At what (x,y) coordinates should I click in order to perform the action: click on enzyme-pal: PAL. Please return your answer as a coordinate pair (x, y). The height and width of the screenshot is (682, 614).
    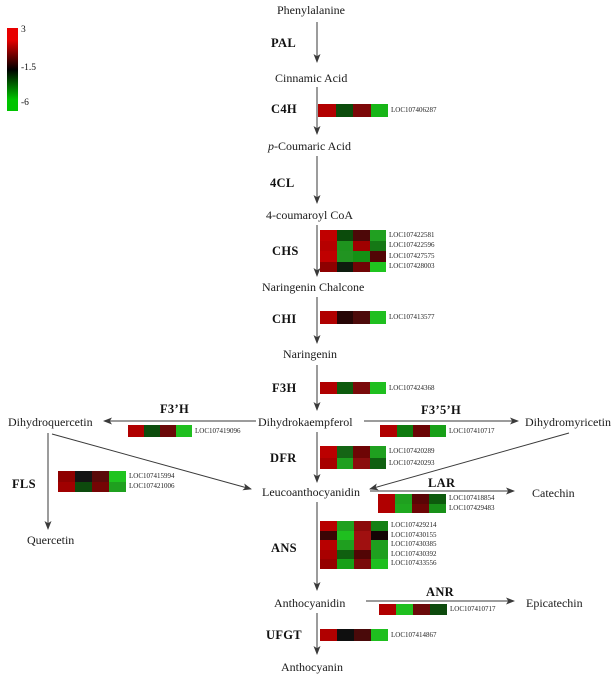
    Looking at the image, I should click on (283, 43).